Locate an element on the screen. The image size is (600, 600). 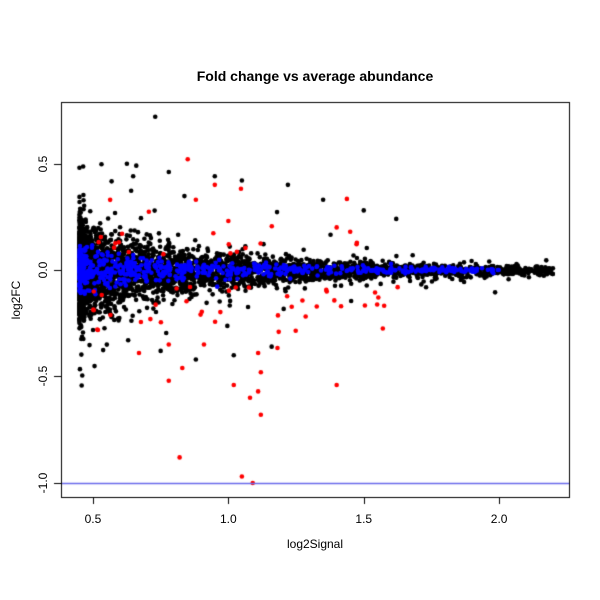
y-tick-label: 0.0 is located at coordinates (43, 270).